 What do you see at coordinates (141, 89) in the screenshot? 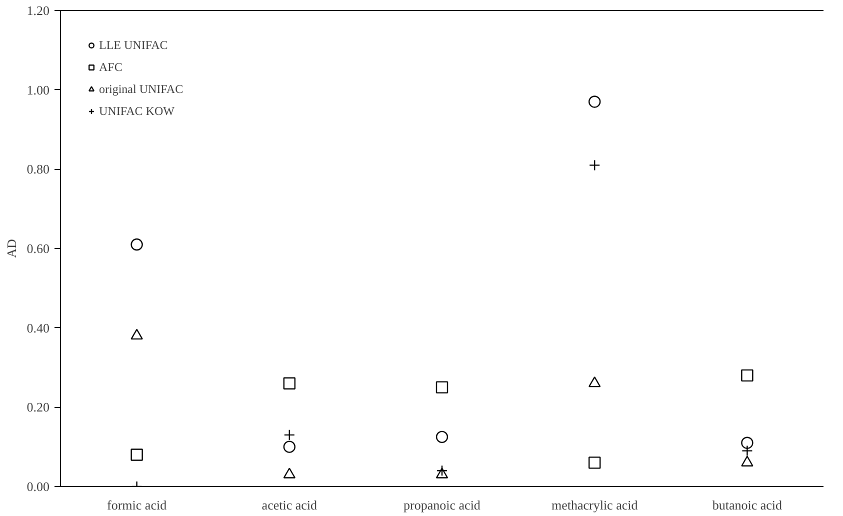
I see `legend-label: original UNIFAC` at bounding box center [141, 89].